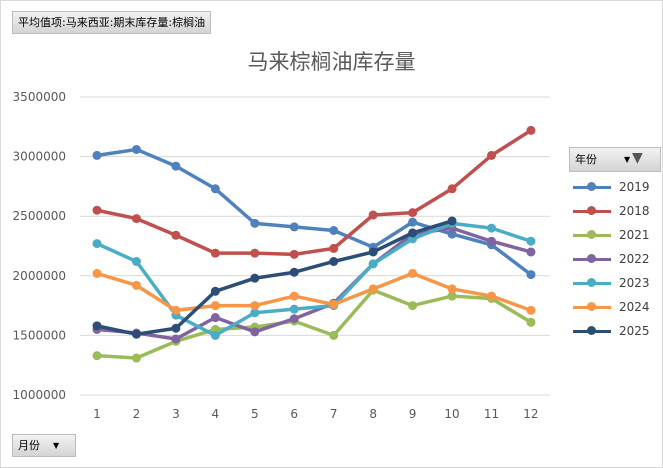 The image size is (663, 468). What do you see at coordinates (112, 22) in the screenshot?
I see `value-field-button: 平均值项:马来西亚:期末库存量:棕榈油` at bounding box center [112, 22].